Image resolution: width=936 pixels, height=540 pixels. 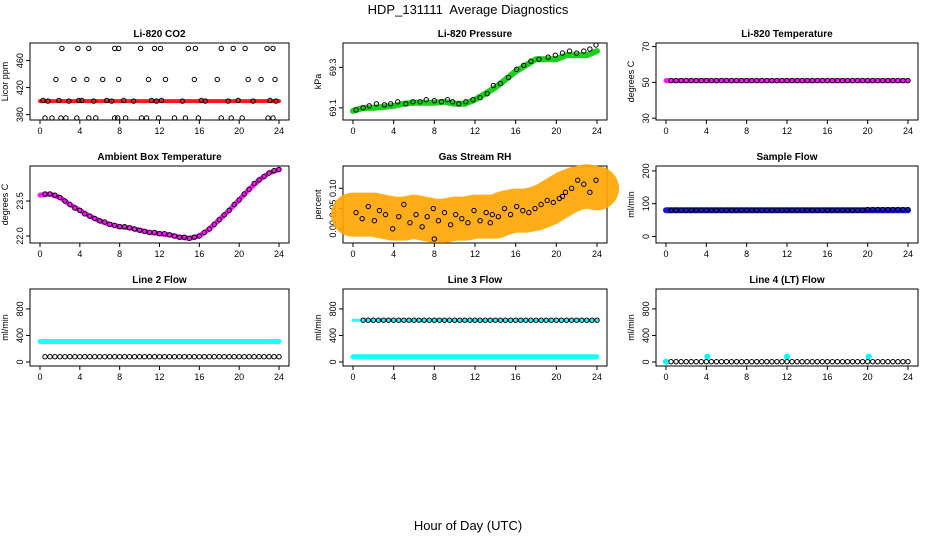 What do you see at coordinates (39, 131) in the screenshot?
I see `x-tick-label: 0` at bounding box center [39, 131].